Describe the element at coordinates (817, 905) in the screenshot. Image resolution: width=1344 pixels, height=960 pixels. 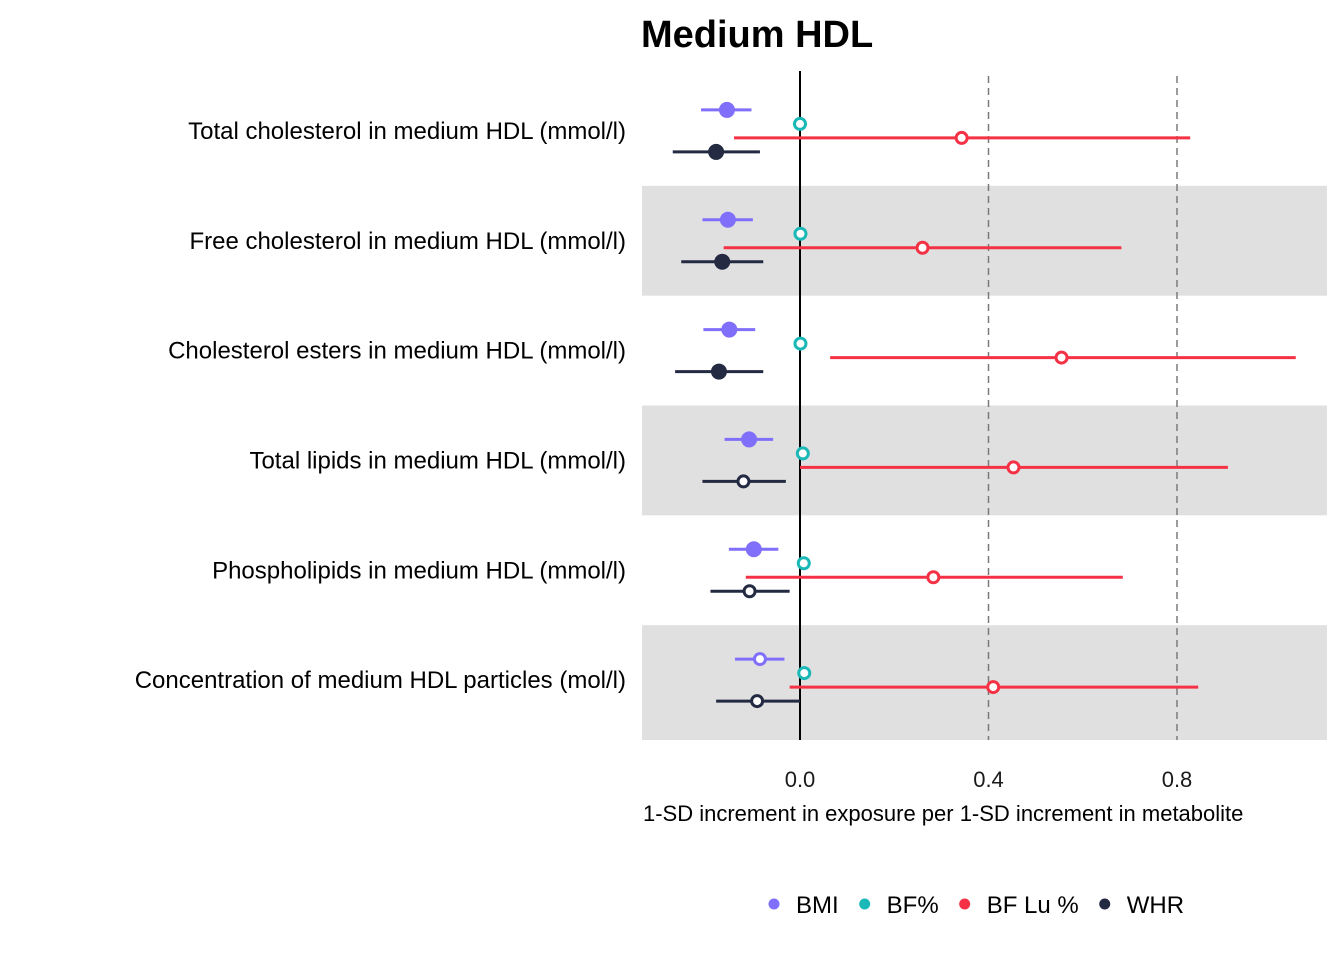
I see `legend-label: BMI` at that location.